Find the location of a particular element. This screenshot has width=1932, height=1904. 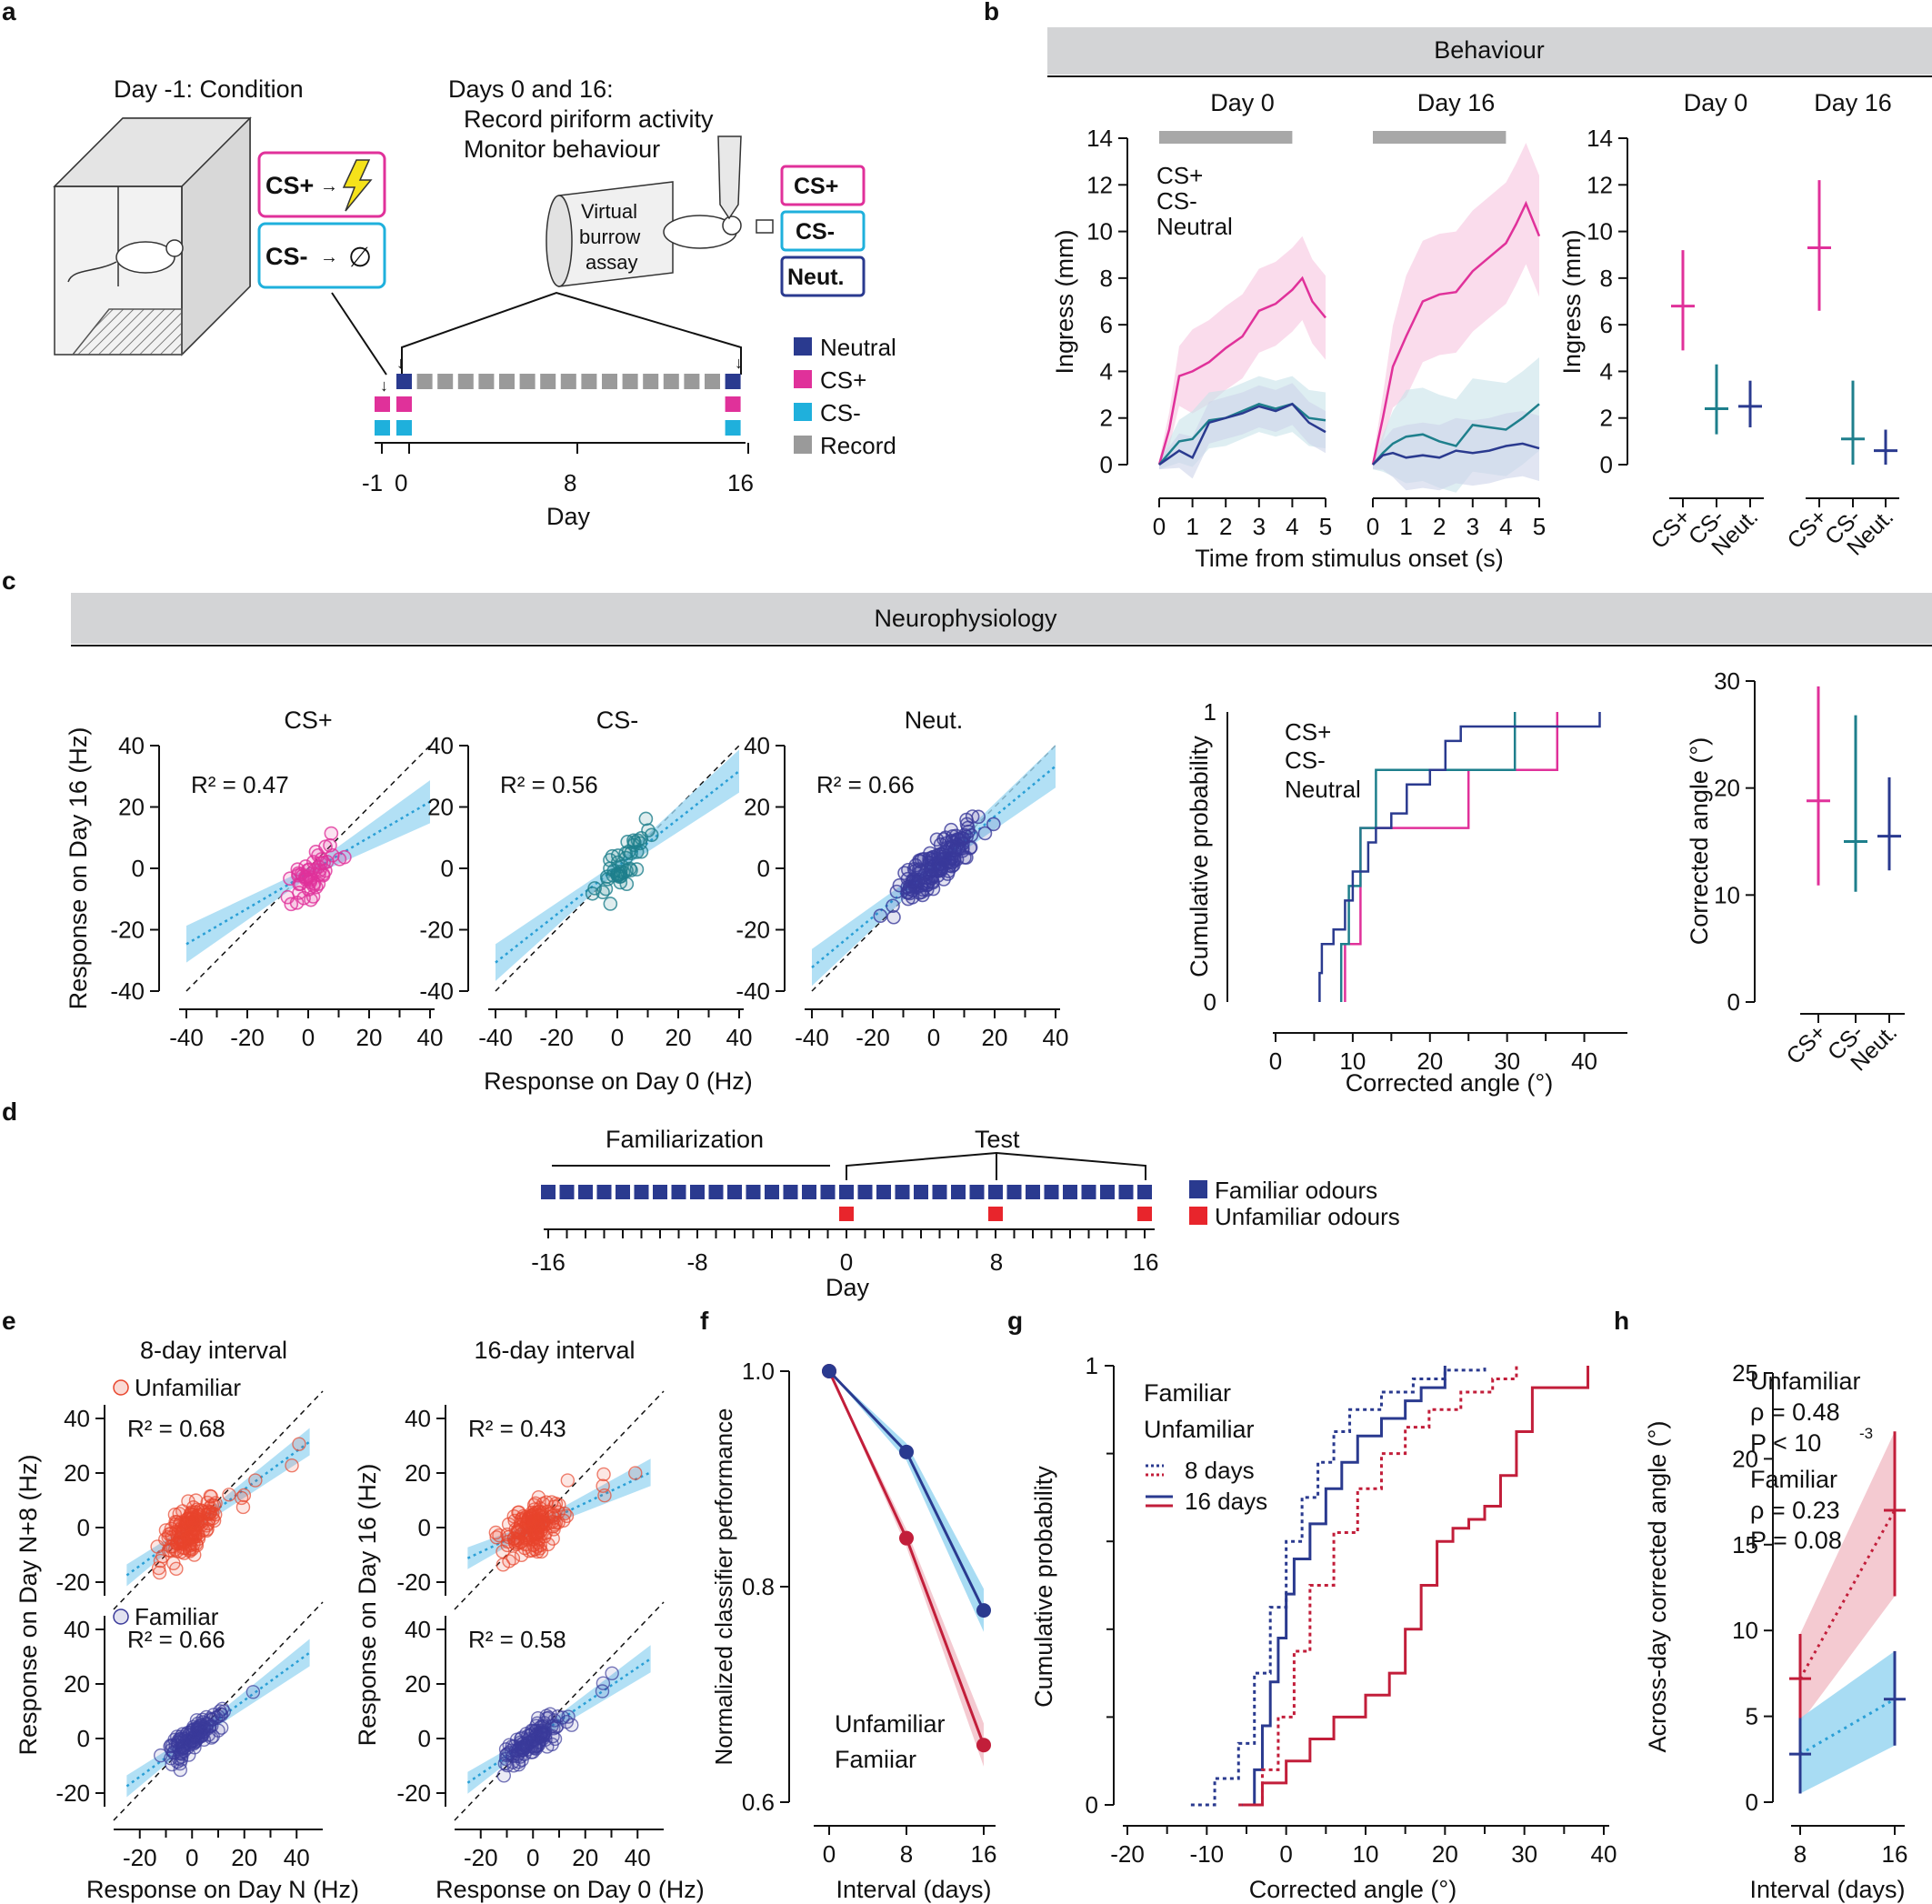

legend-unfamiliar: Unfamiliar is located at coordinates (188, 1388).